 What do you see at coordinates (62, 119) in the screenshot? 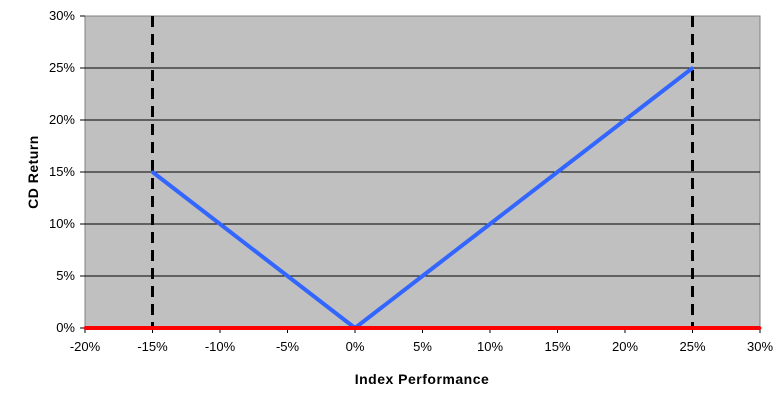
I see `y-tick-label: 20%` at bounding box center [62, 119].